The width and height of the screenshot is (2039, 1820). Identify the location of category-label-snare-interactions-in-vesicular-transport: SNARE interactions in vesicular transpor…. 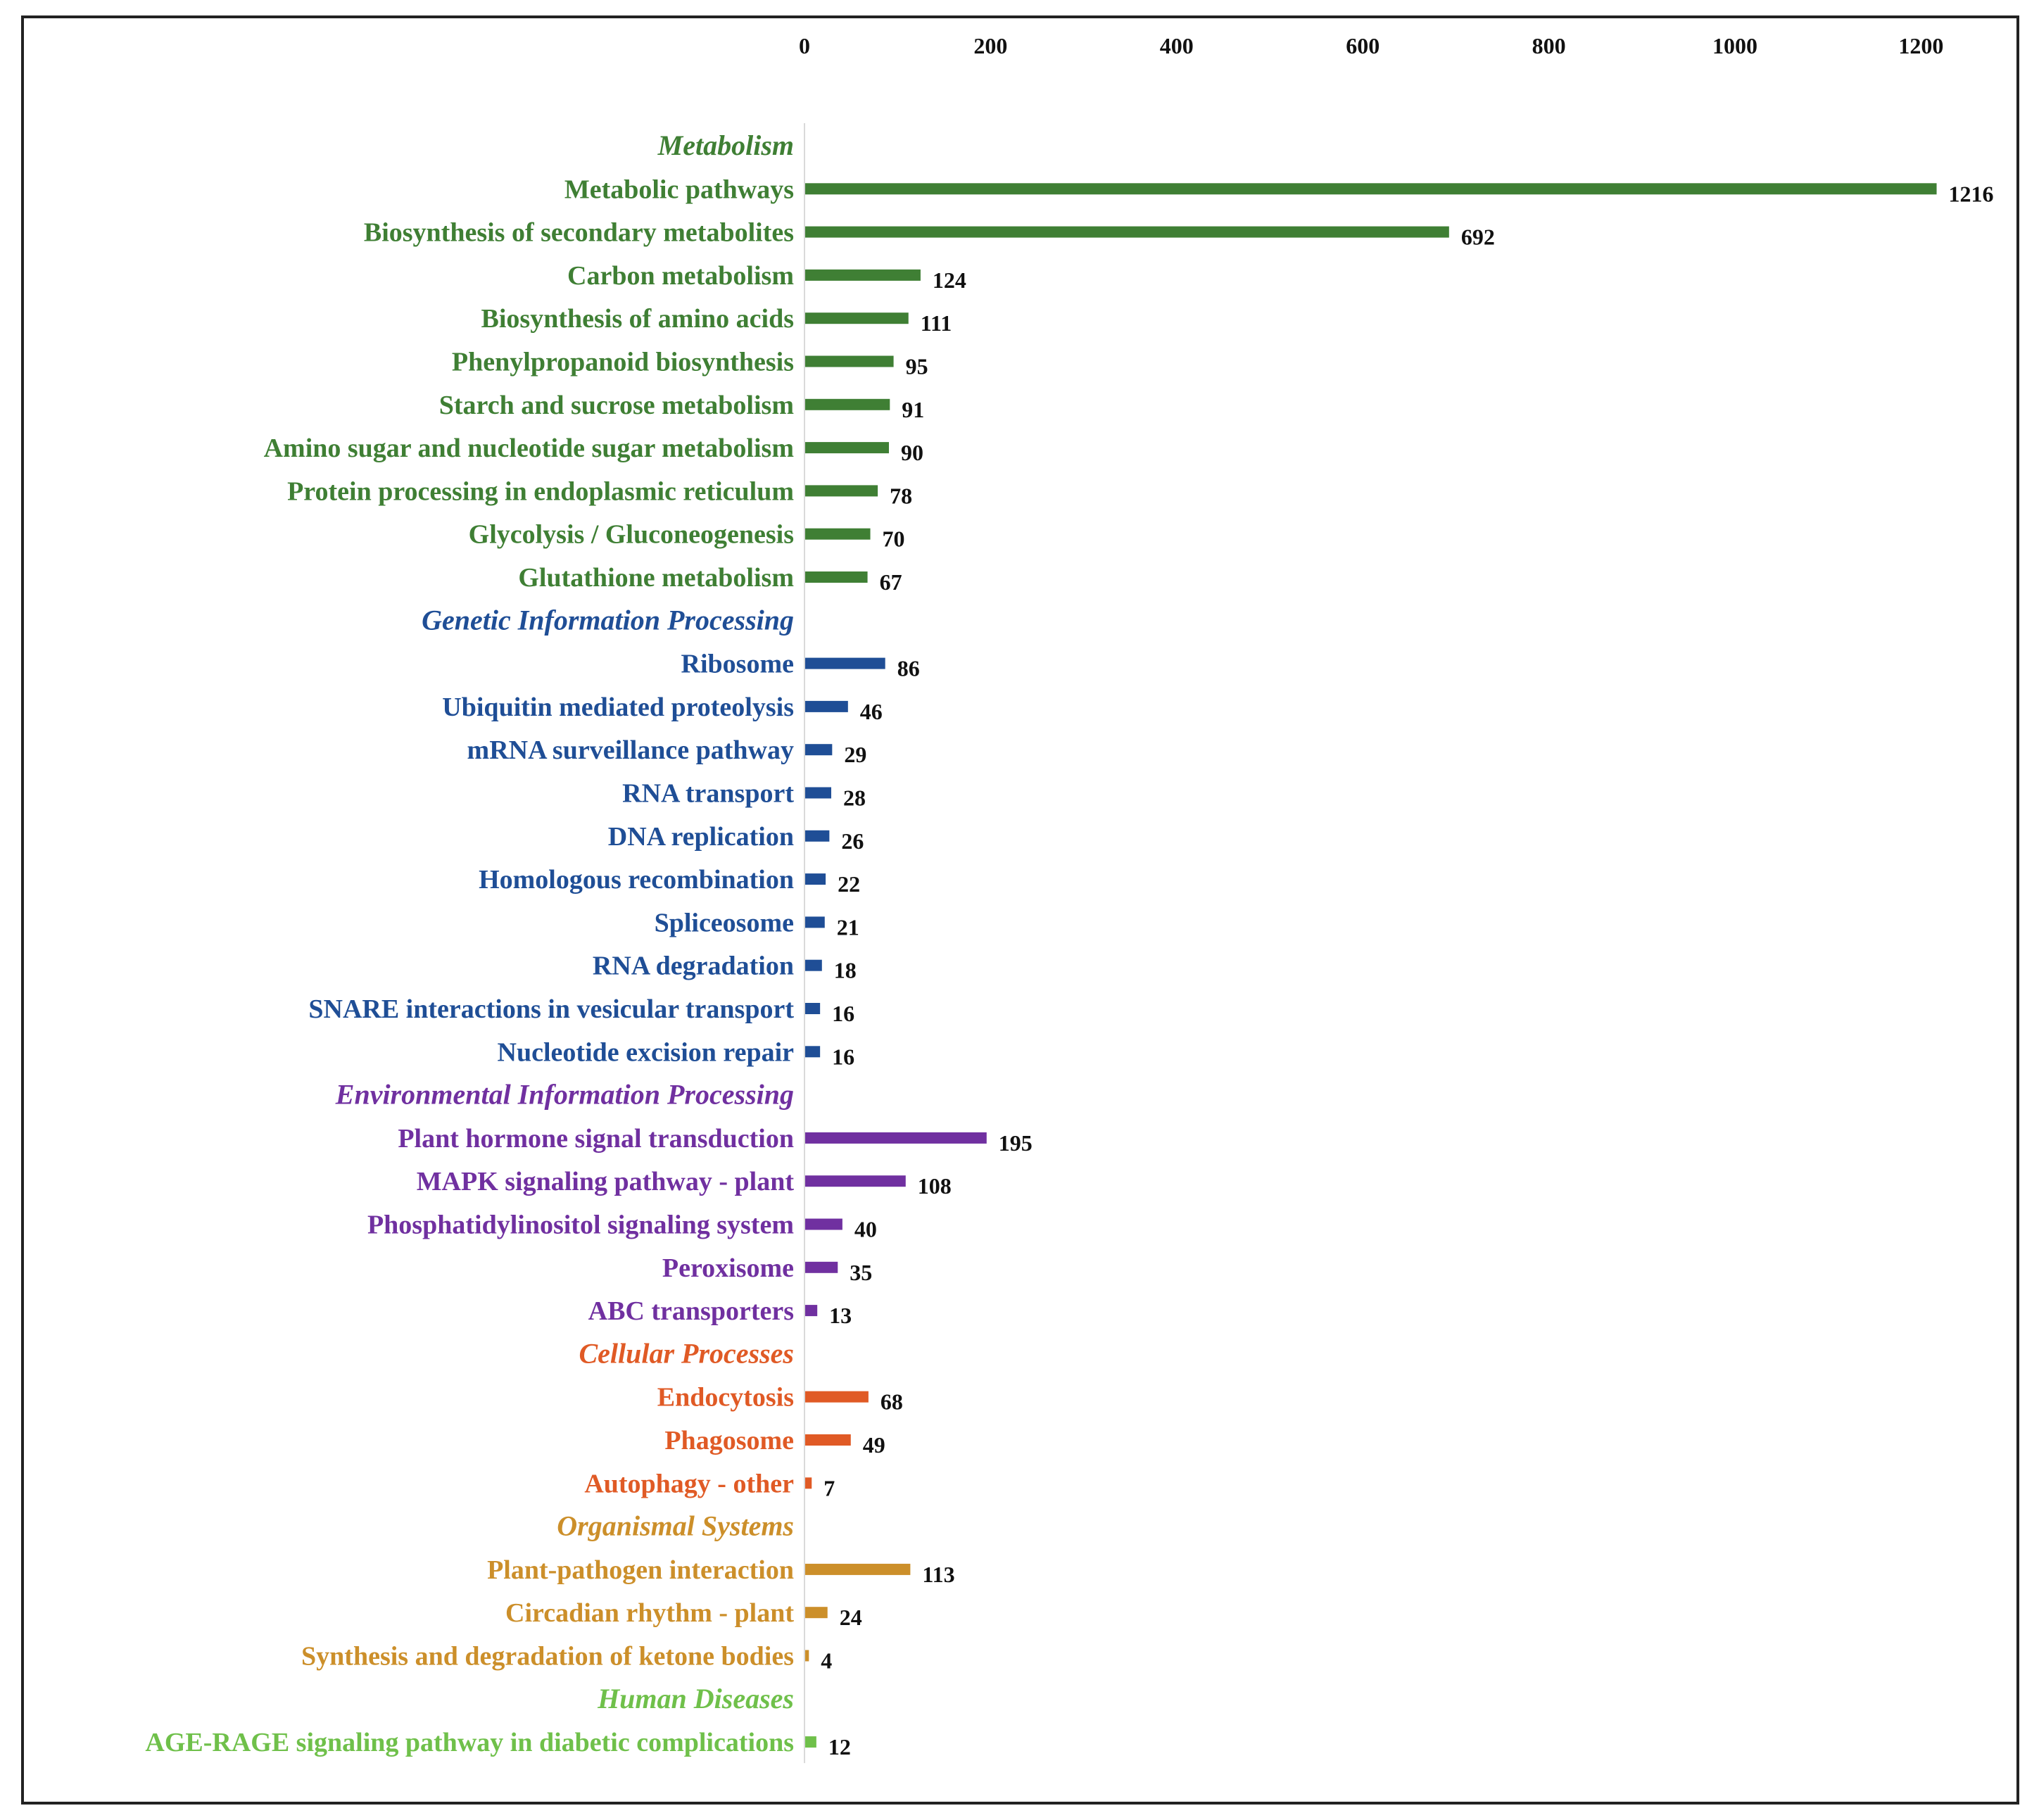
(551, 1009).